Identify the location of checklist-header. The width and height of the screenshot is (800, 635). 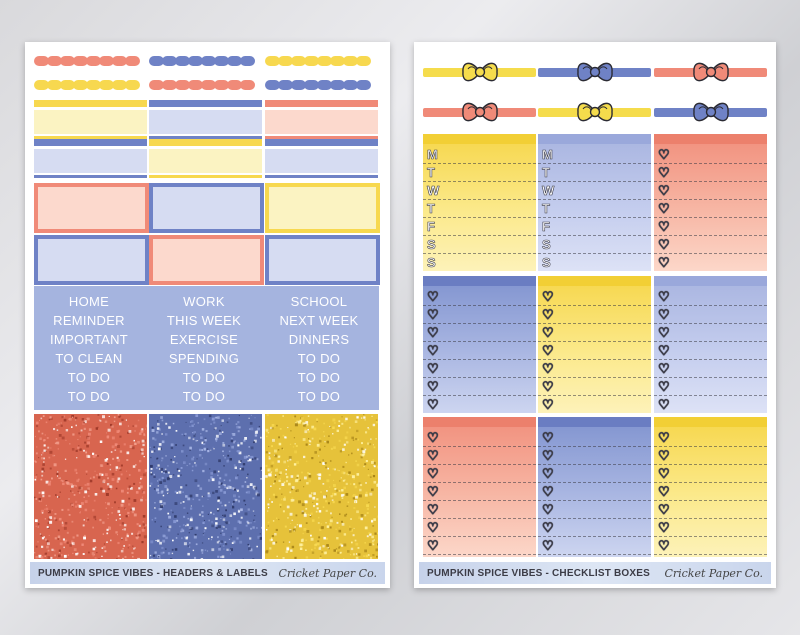
(479, 422).